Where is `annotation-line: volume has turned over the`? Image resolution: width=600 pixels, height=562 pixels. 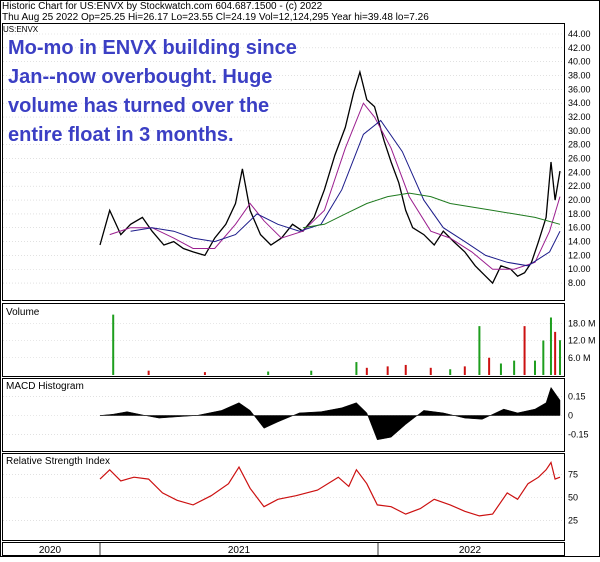
annotation-line: volume has turned over the is located at coordinates (138, 106).